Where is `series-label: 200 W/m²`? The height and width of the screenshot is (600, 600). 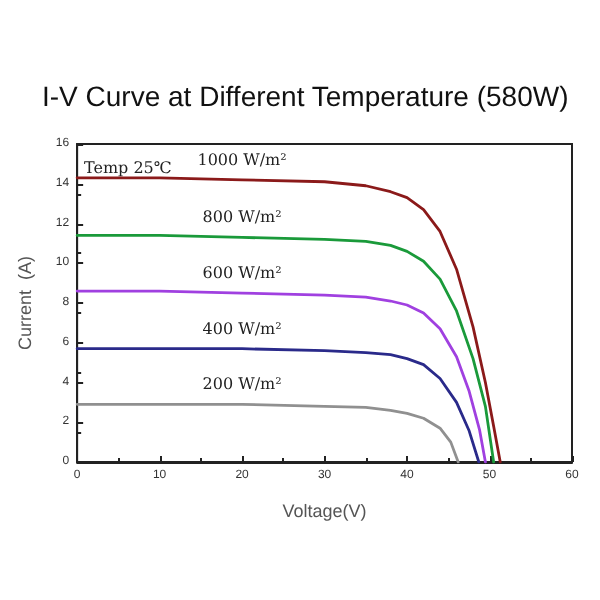
series-label: 200 W/m² is located at coordinates (242, 384).